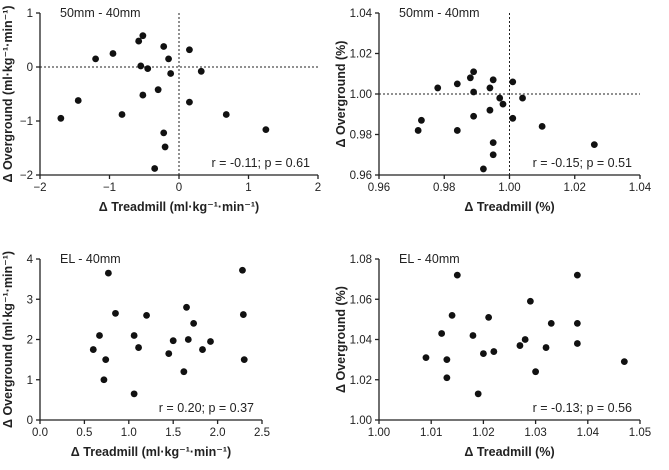 The width and height of the screenshot is (669, 470). Describe the element at coordinates (582, 408) in the screenshot. I see `correlation-annotation: r = -0.13; p = 0.56` at that location.